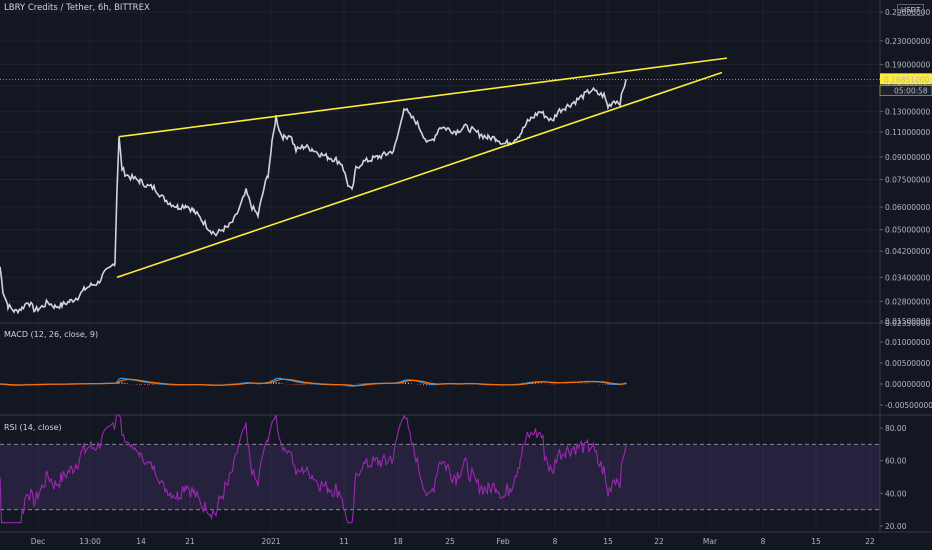 The height and width of the screenshot is (550, 932). I want to click on macd-tick-label-4: -0.00500000, so click(908, 405).